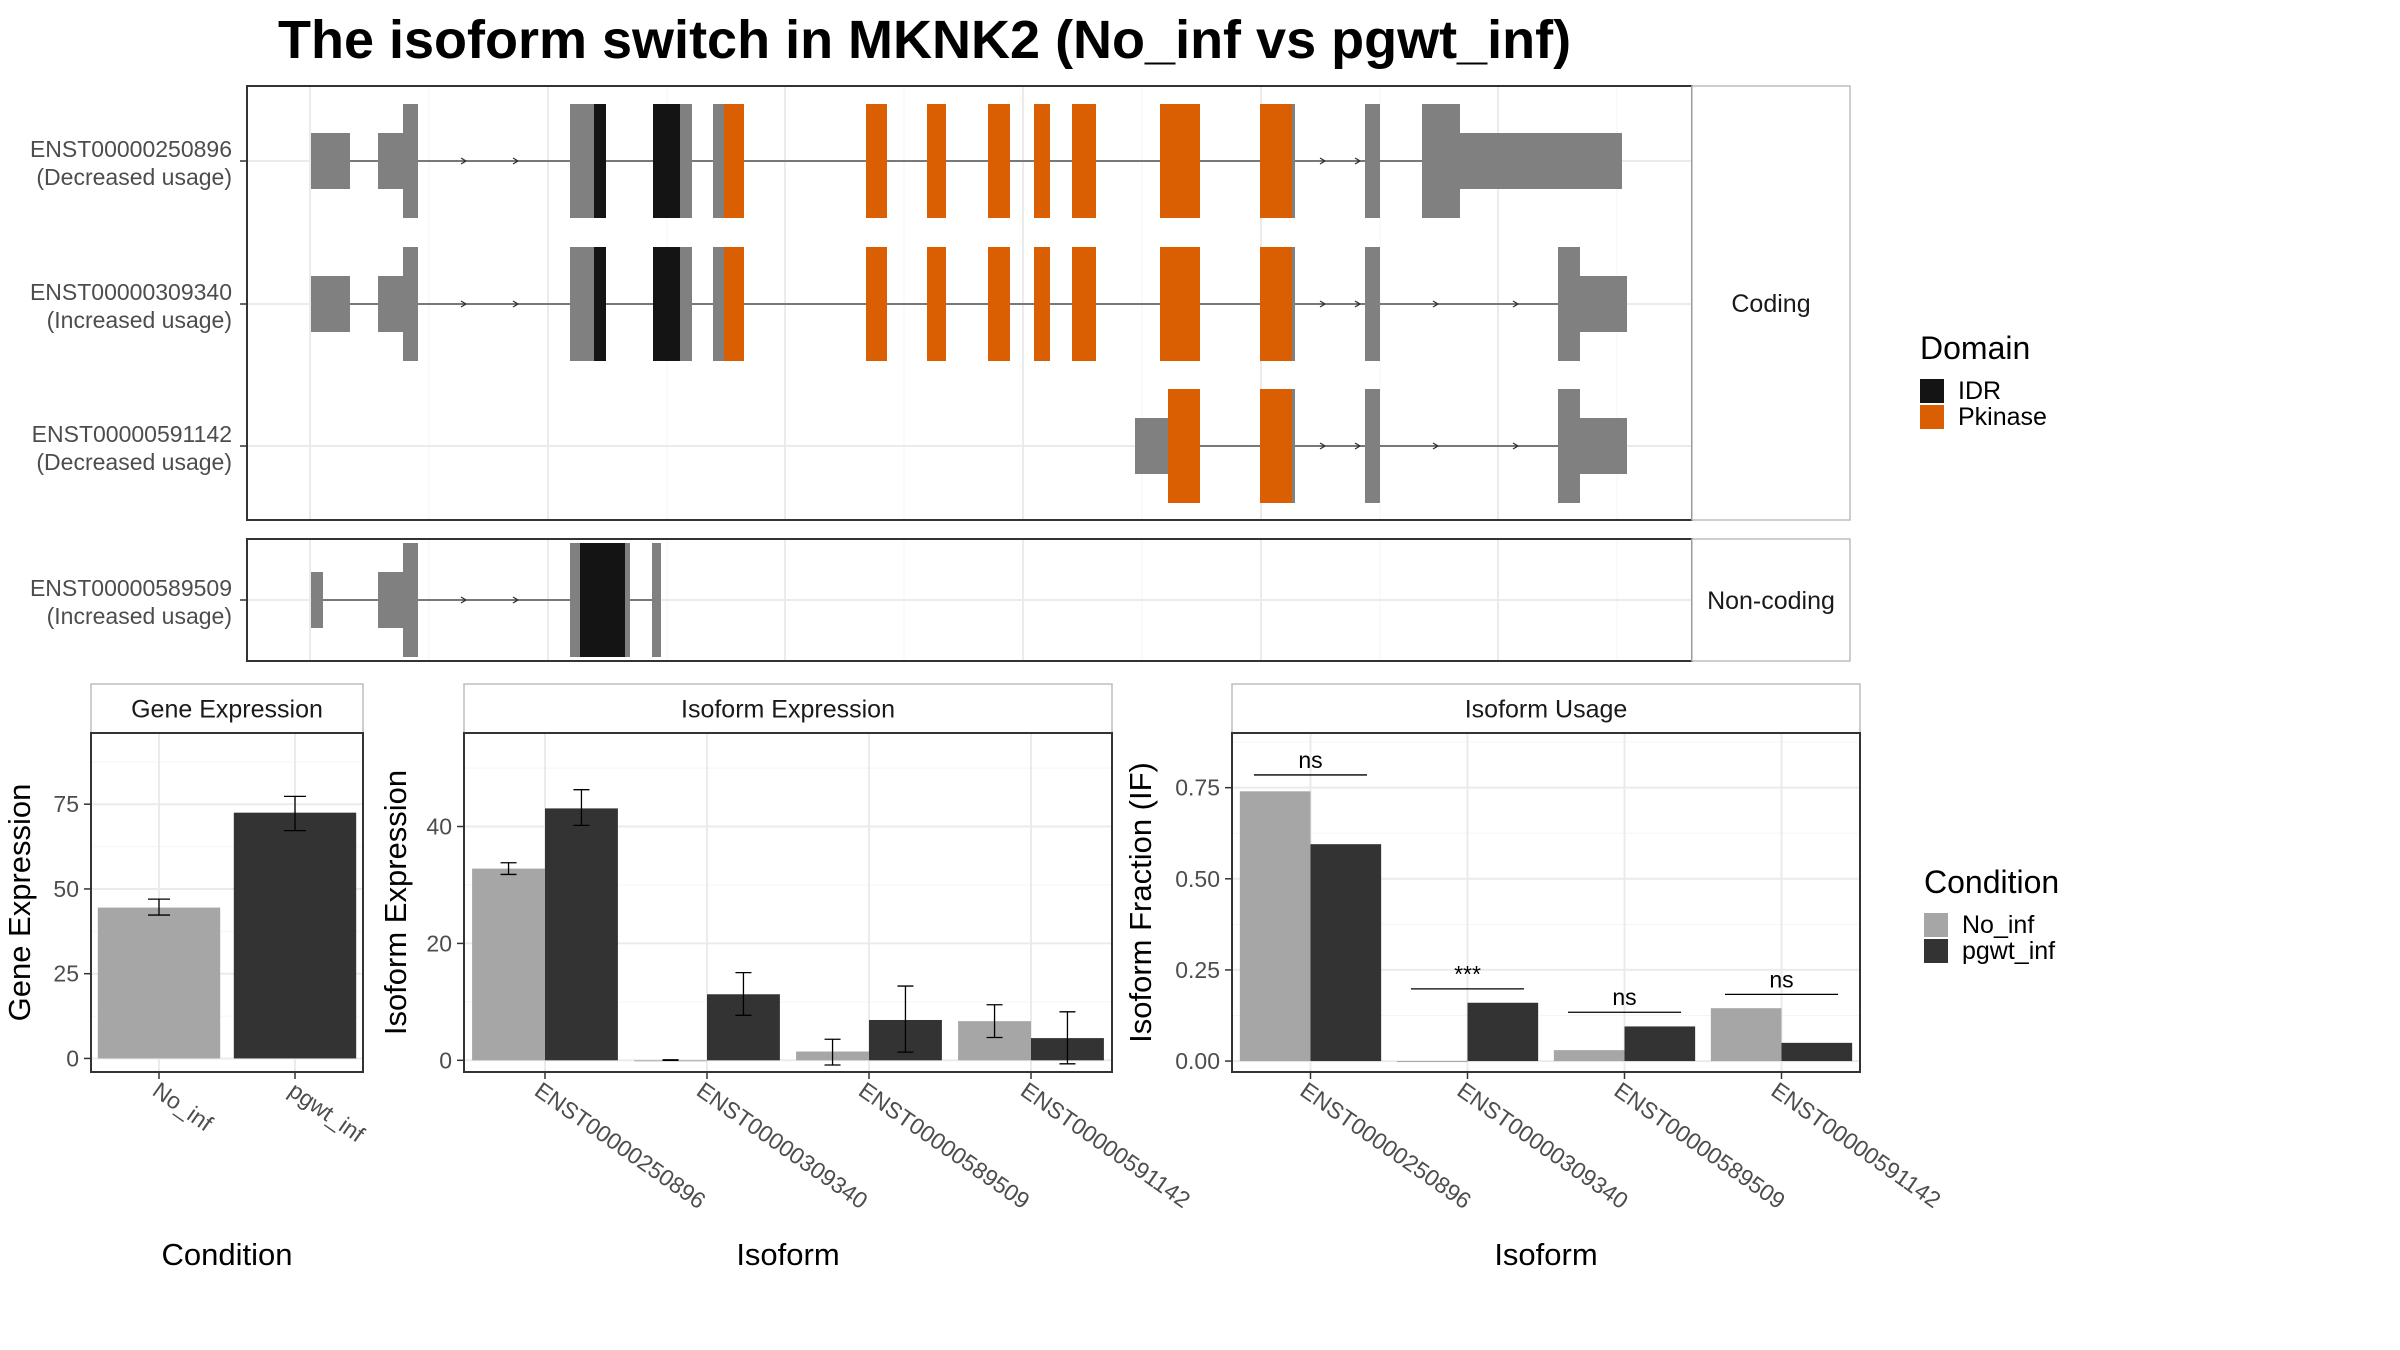  I want to click on panel-strip, so click(227, 708).